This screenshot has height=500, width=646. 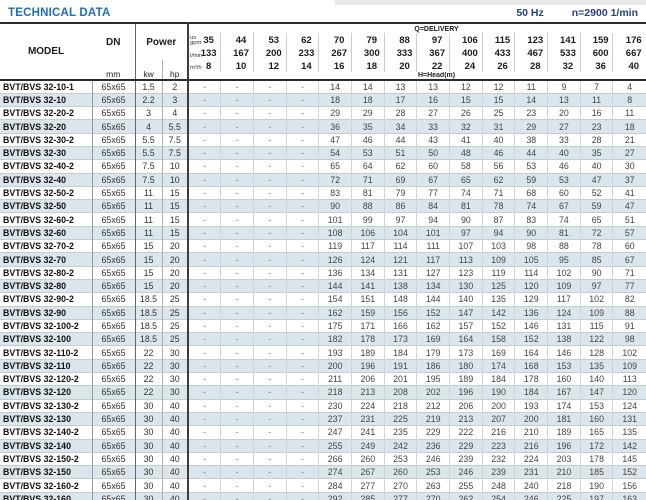 What do you see at coordinates (367, 326) in the screenshot?
I see `head-value-cell: 171` at bounding box center [367, 326].